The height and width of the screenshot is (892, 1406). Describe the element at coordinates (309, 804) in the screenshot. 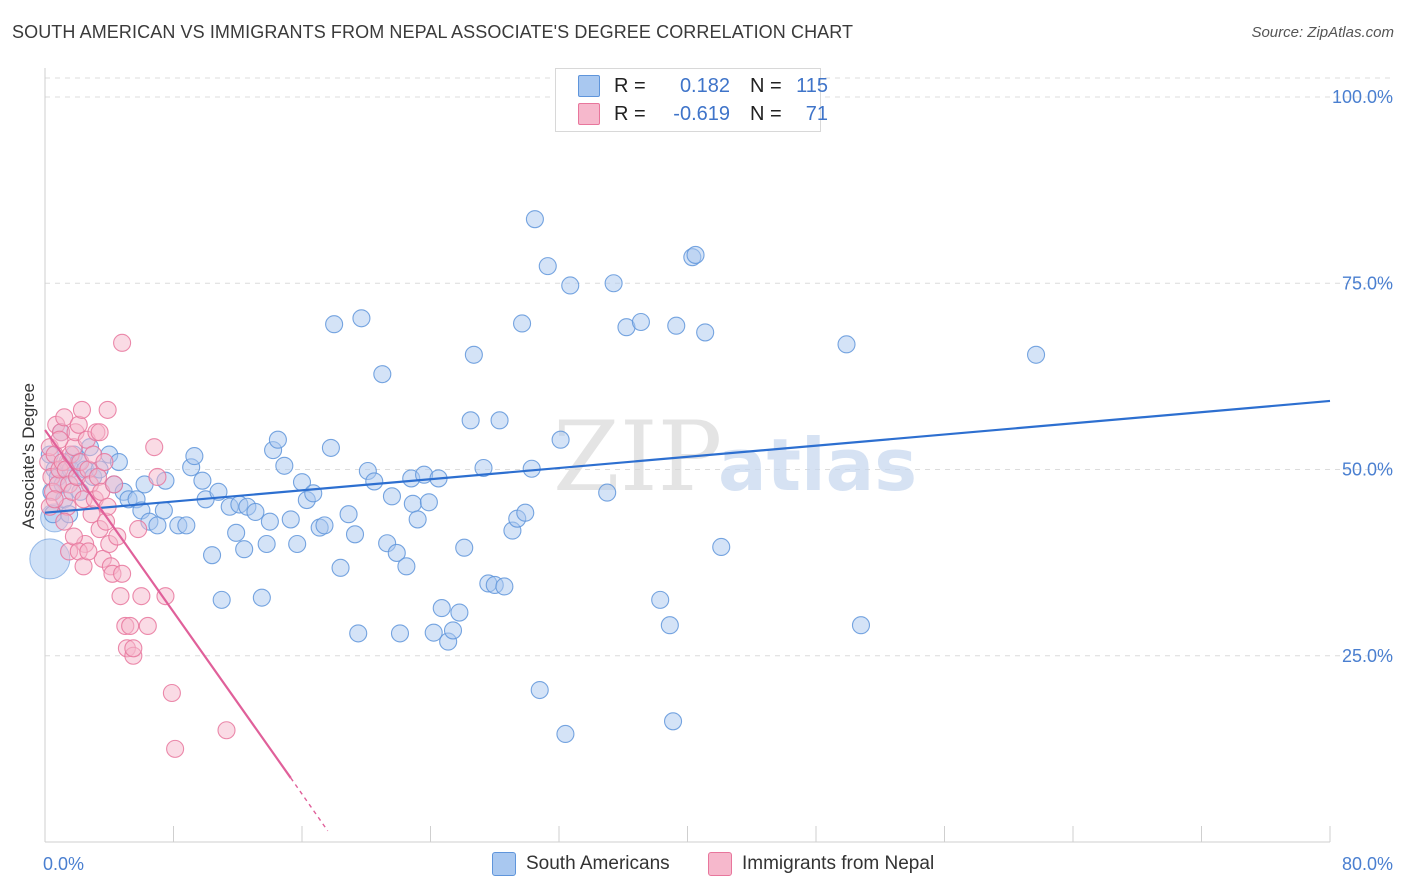

I see `trend-line-nepal-extension` at that location.